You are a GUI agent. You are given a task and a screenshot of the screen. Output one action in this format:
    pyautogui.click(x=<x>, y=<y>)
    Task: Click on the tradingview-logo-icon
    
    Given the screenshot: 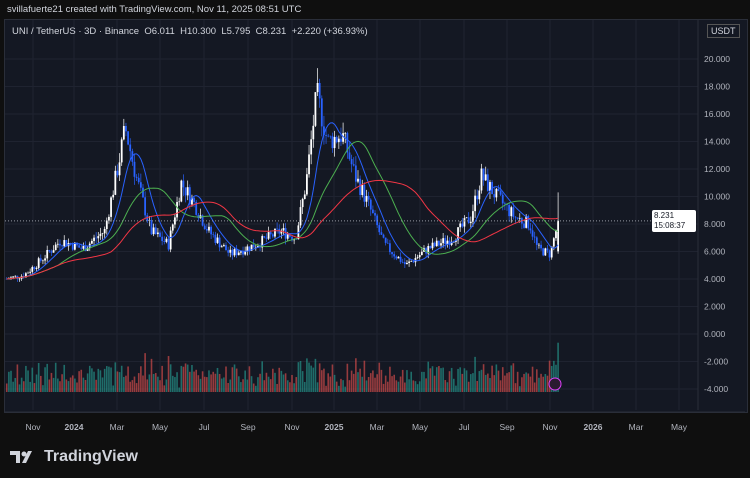 What is the action you would take?
    pyautogui.click(x=21, y=457)
    